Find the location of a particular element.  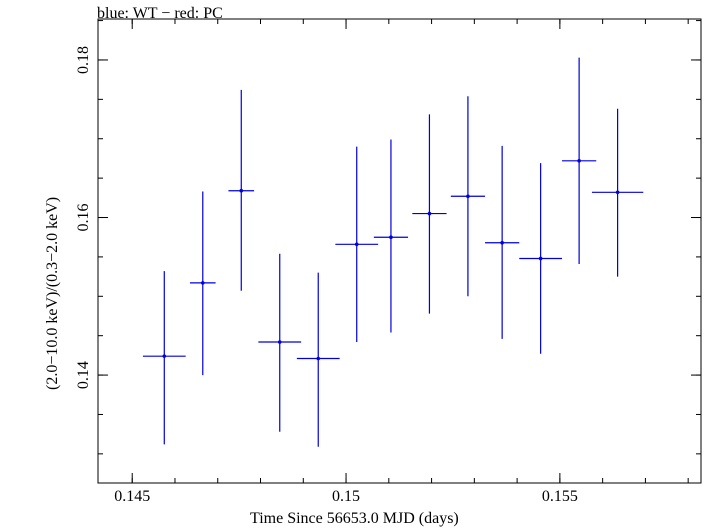

y-tick-label: 0.16 is located at coordinates (83, 218).